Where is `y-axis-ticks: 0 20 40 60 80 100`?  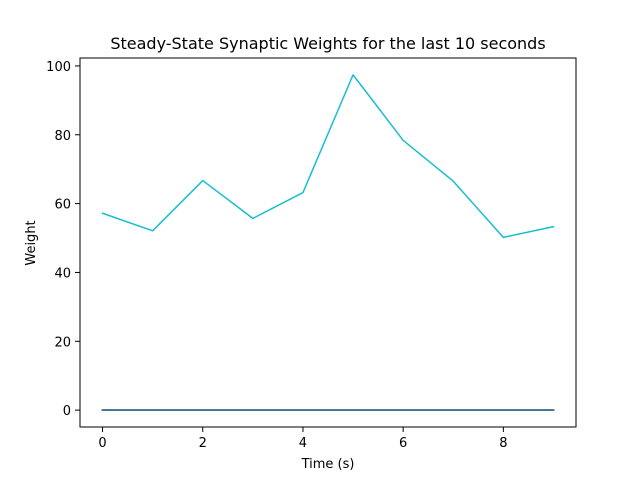
y-axis-ticks: 0 20 40 60 80 100 is located at coordinates (63, 239).